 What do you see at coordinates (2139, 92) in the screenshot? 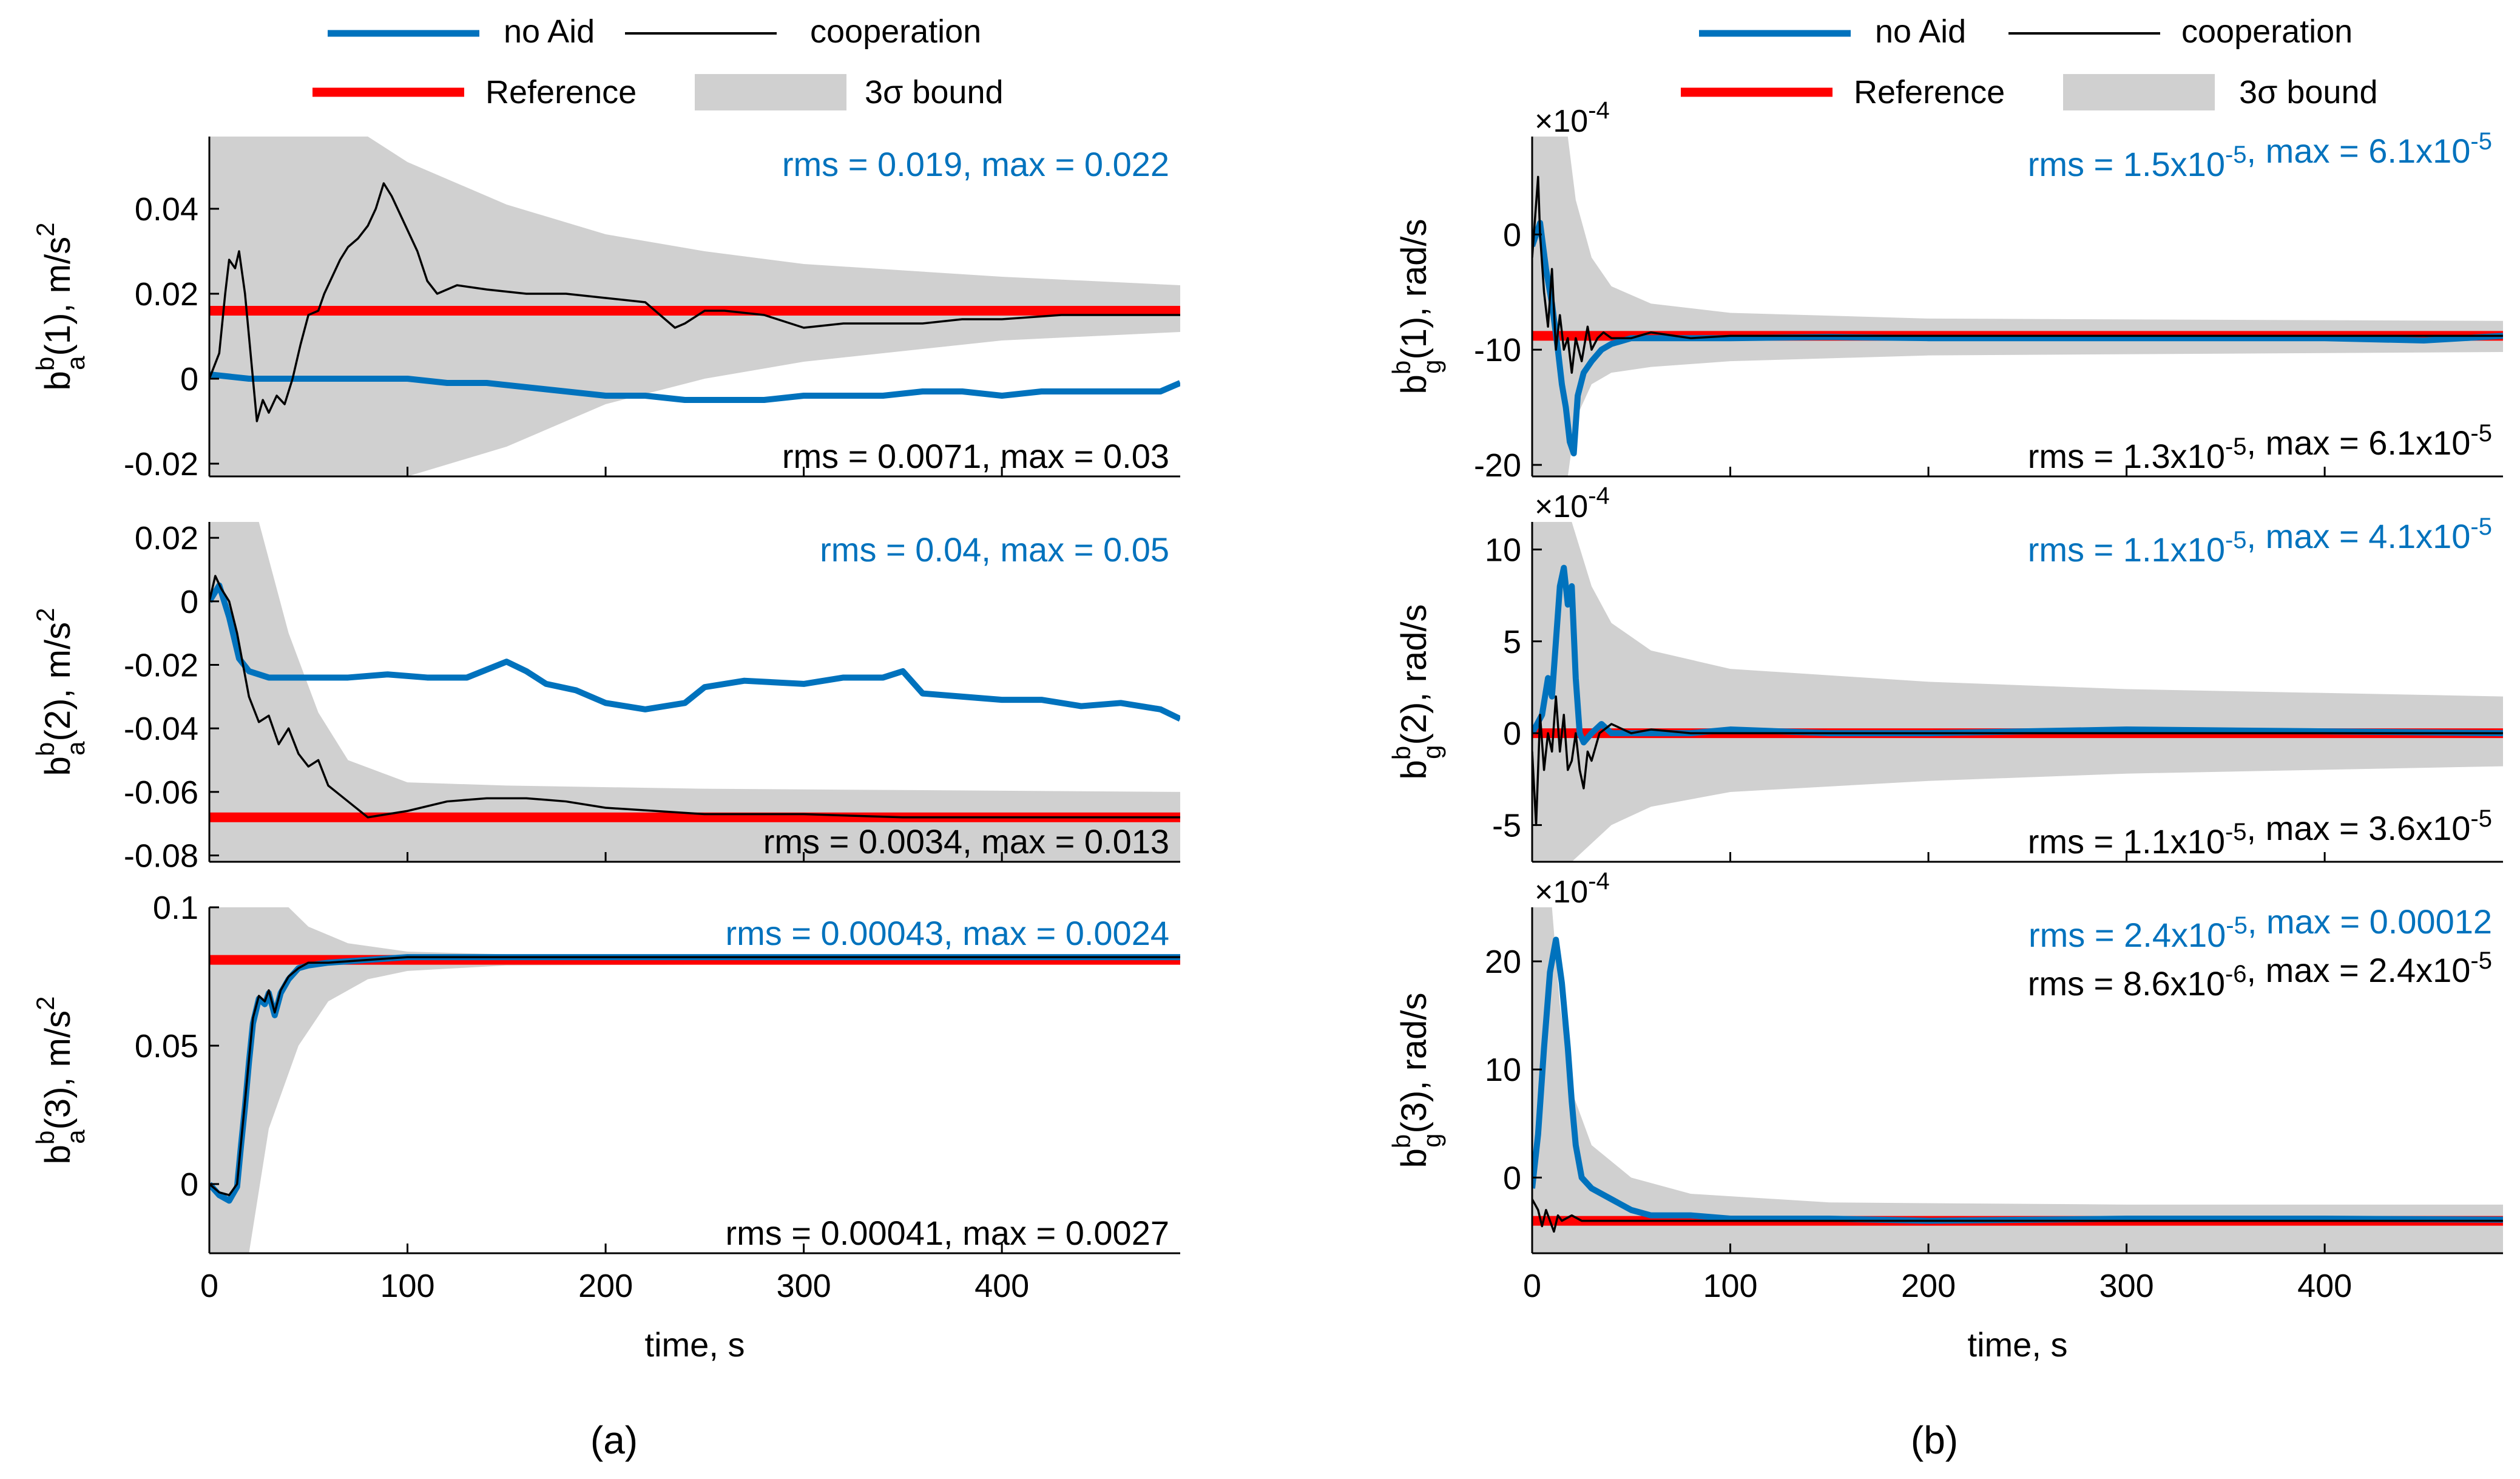
I see `legend-b-bound-swatch` at bounding box center [2139, 92].